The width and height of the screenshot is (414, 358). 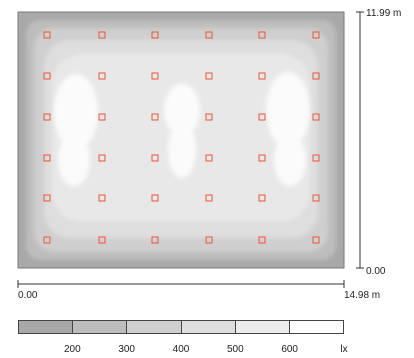 What do you see at coordinates (208, 350) in the screenshot?
I see `legend-ticks: 200 300 400 500 600 lx` at bounding box center [208, 350].